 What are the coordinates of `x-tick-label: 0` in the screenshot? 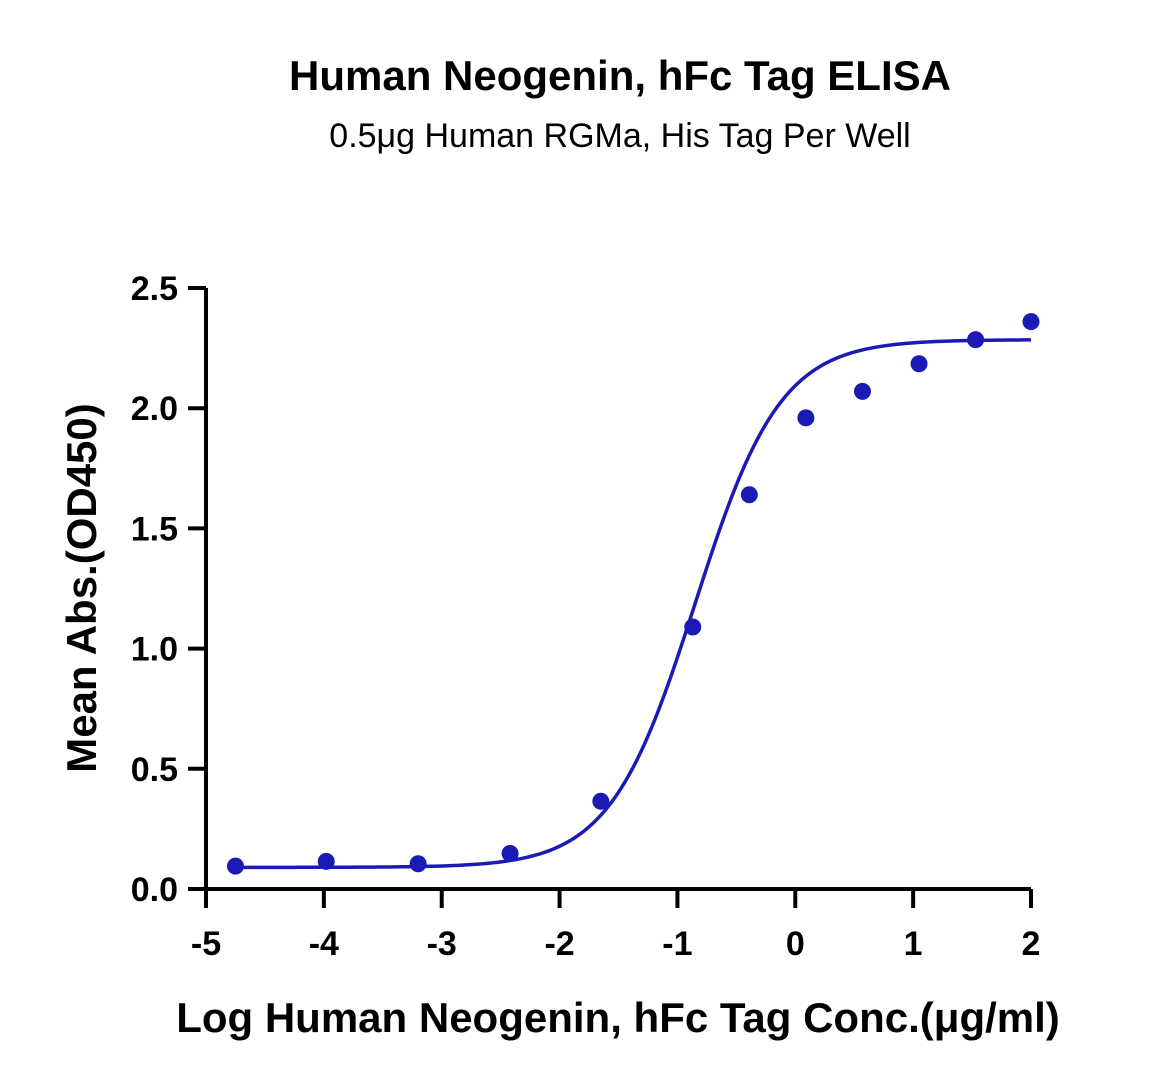 It's located at (795, 944).